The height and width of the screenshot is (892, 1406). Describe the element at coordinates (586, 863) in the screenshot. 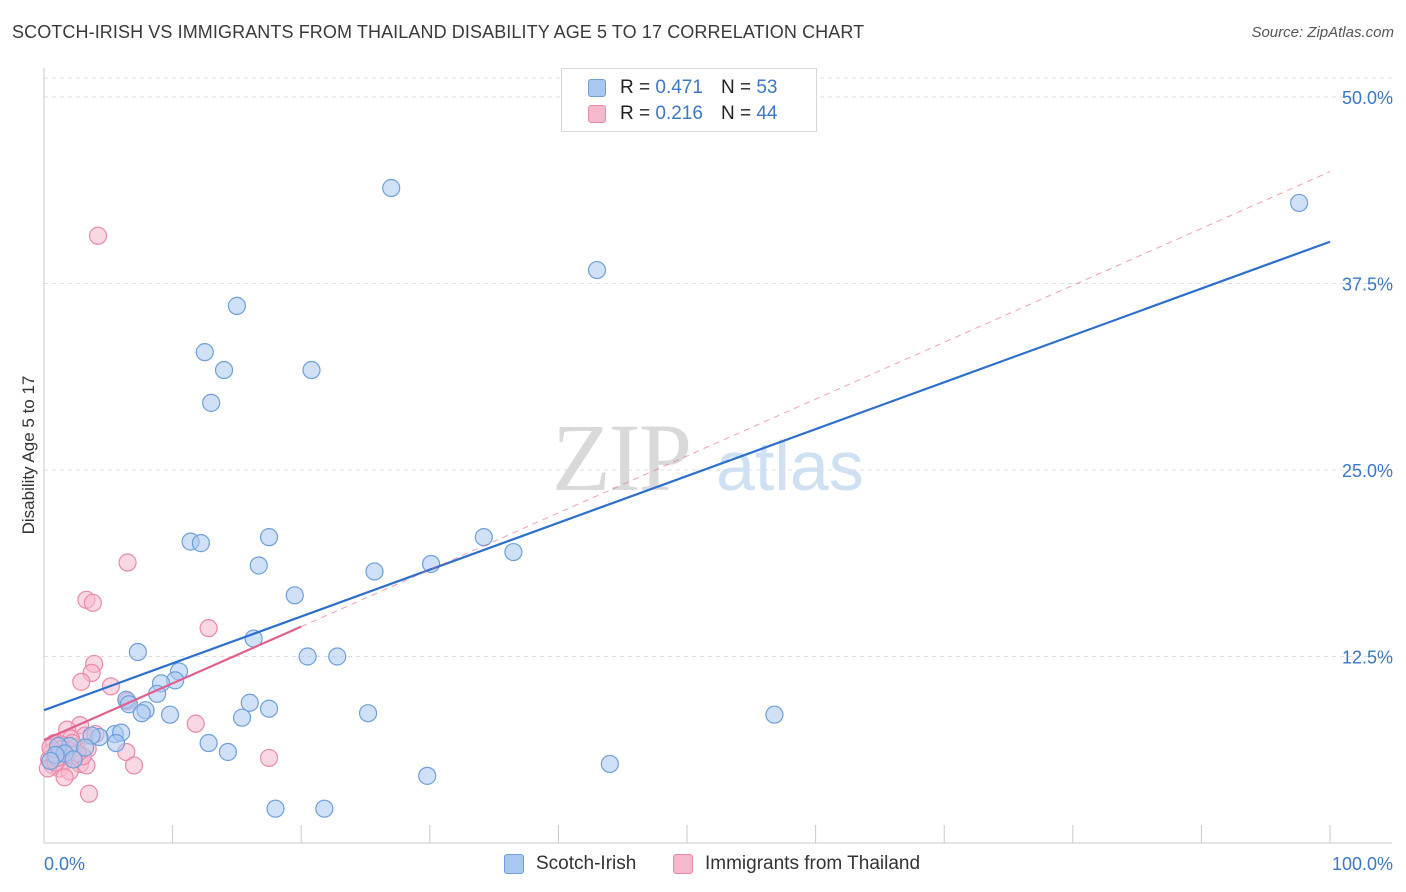

I see `bottom-legend-label: Scotch-Irish` at that location.